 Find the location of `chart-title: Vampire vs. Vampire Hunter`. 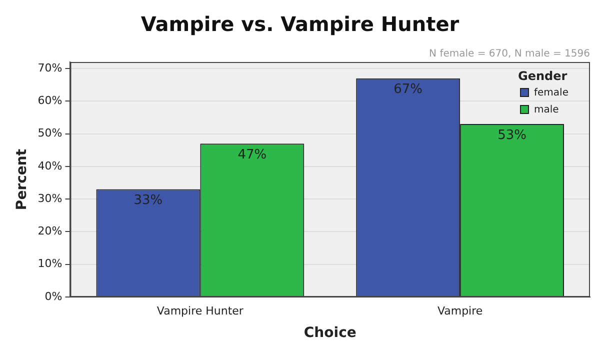

chart-title: Vampire vs. Vampire Hunter is located at coordinates (300, 24).